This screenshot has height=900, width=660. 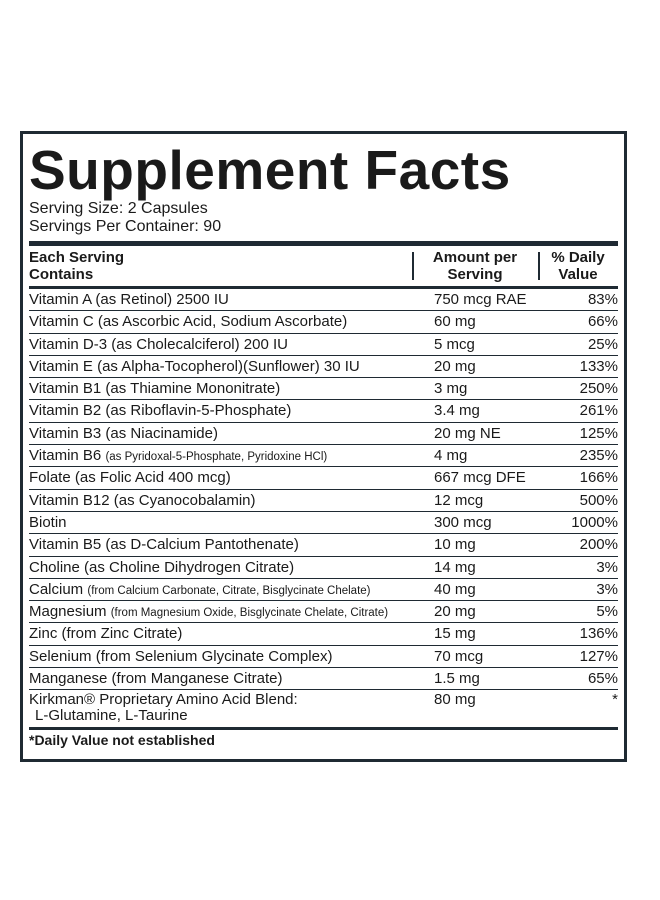 What do you see at coordinates (598, 500) in the screenshot?
I see `nutrient-daily-value: 500%` at bounding box center [598, 500].